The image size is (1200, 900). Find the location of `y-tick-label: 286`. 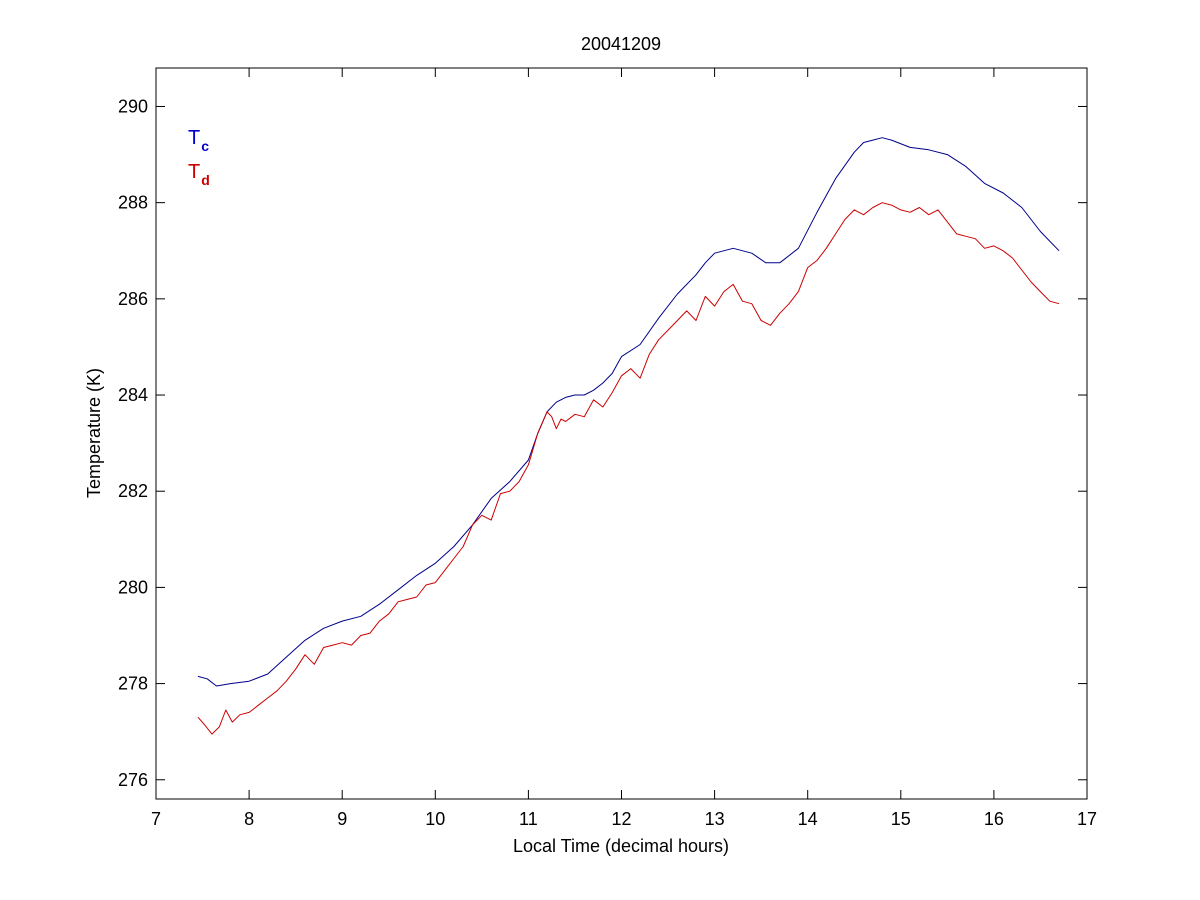

y-tick-label: 286 is located at coordinates (133, 299).